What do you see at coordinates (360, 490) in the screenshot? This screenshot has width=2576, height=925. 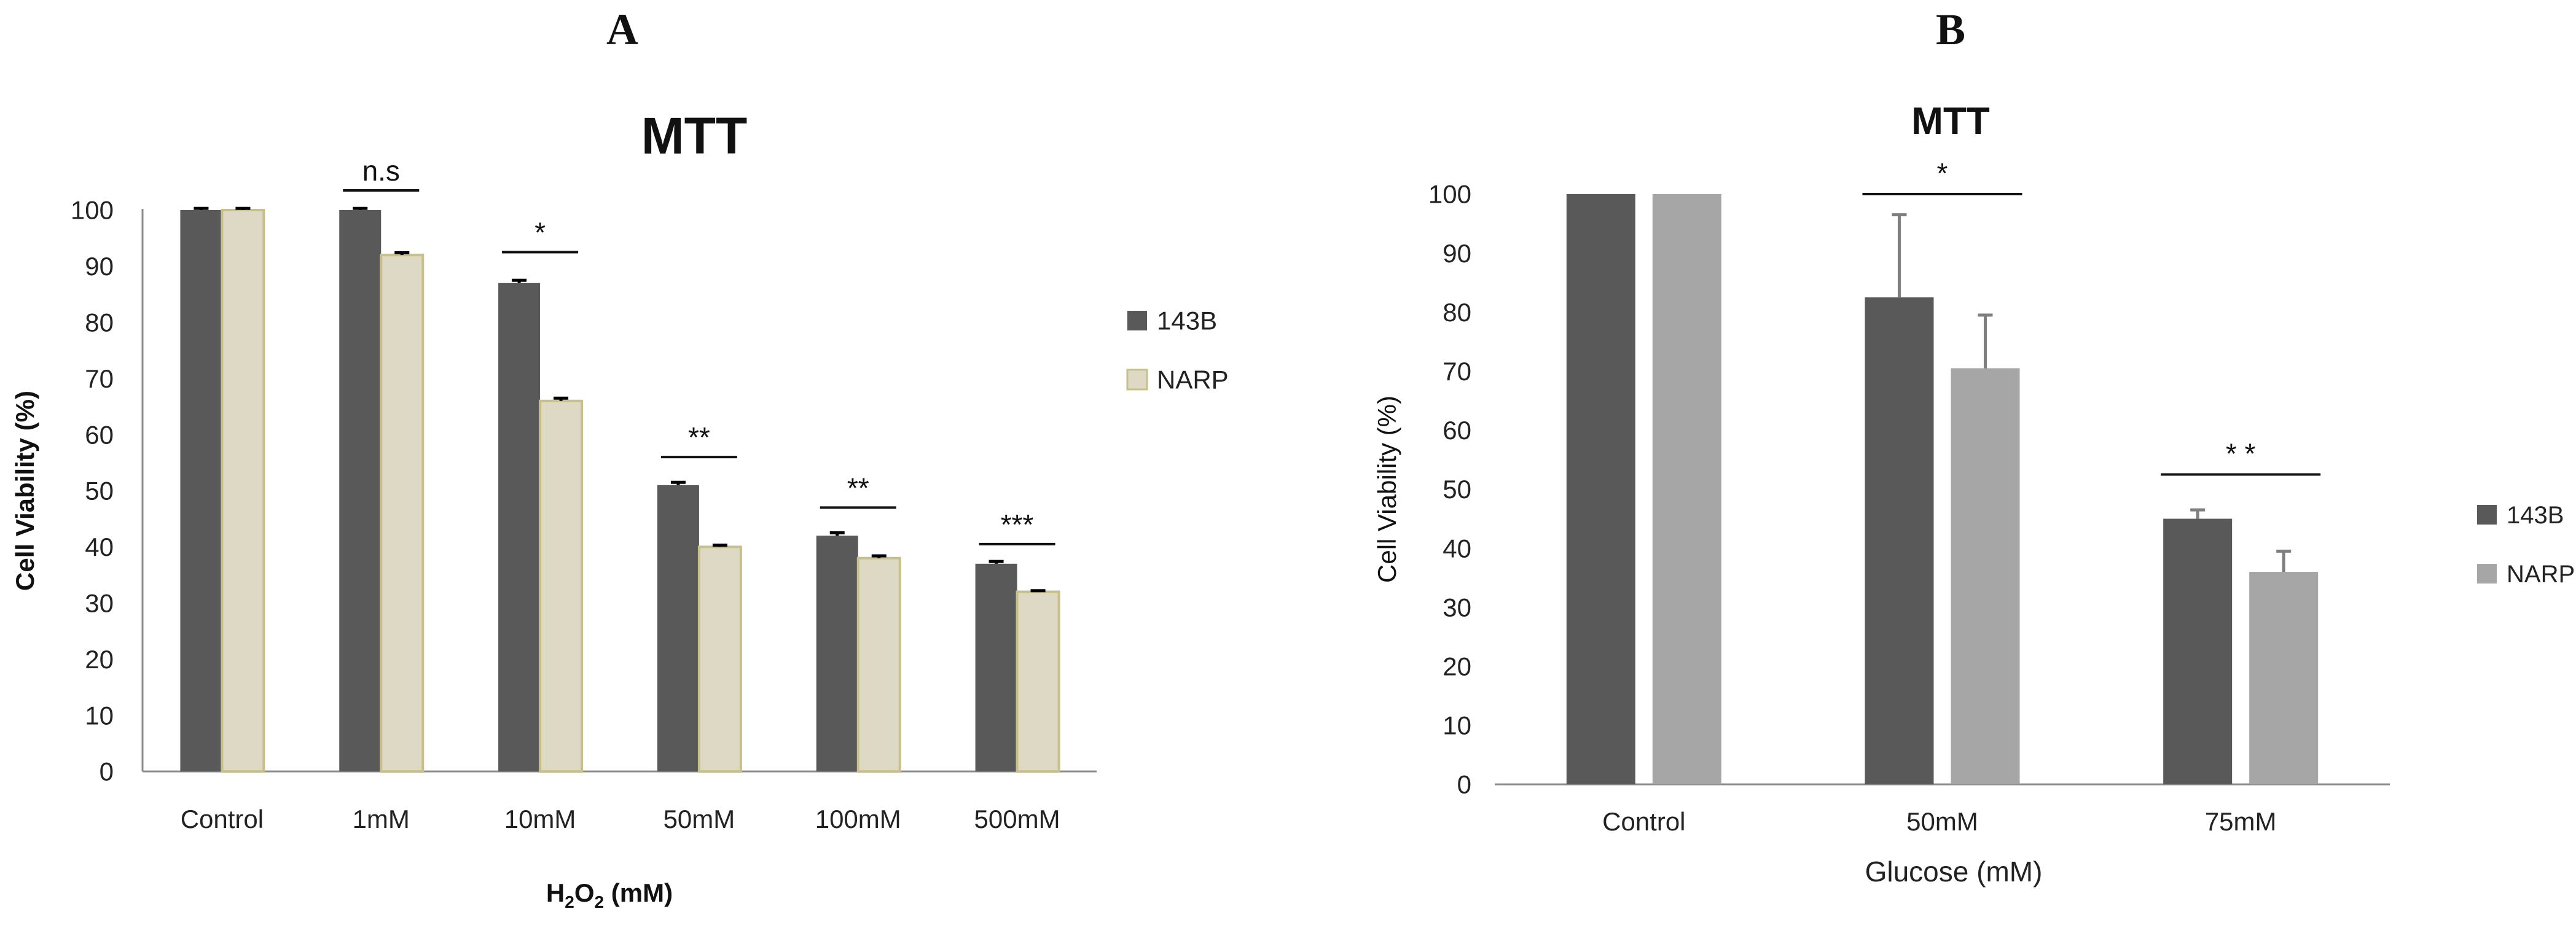 I see `bar-143b-1mm` at bounding box center [360, 490].